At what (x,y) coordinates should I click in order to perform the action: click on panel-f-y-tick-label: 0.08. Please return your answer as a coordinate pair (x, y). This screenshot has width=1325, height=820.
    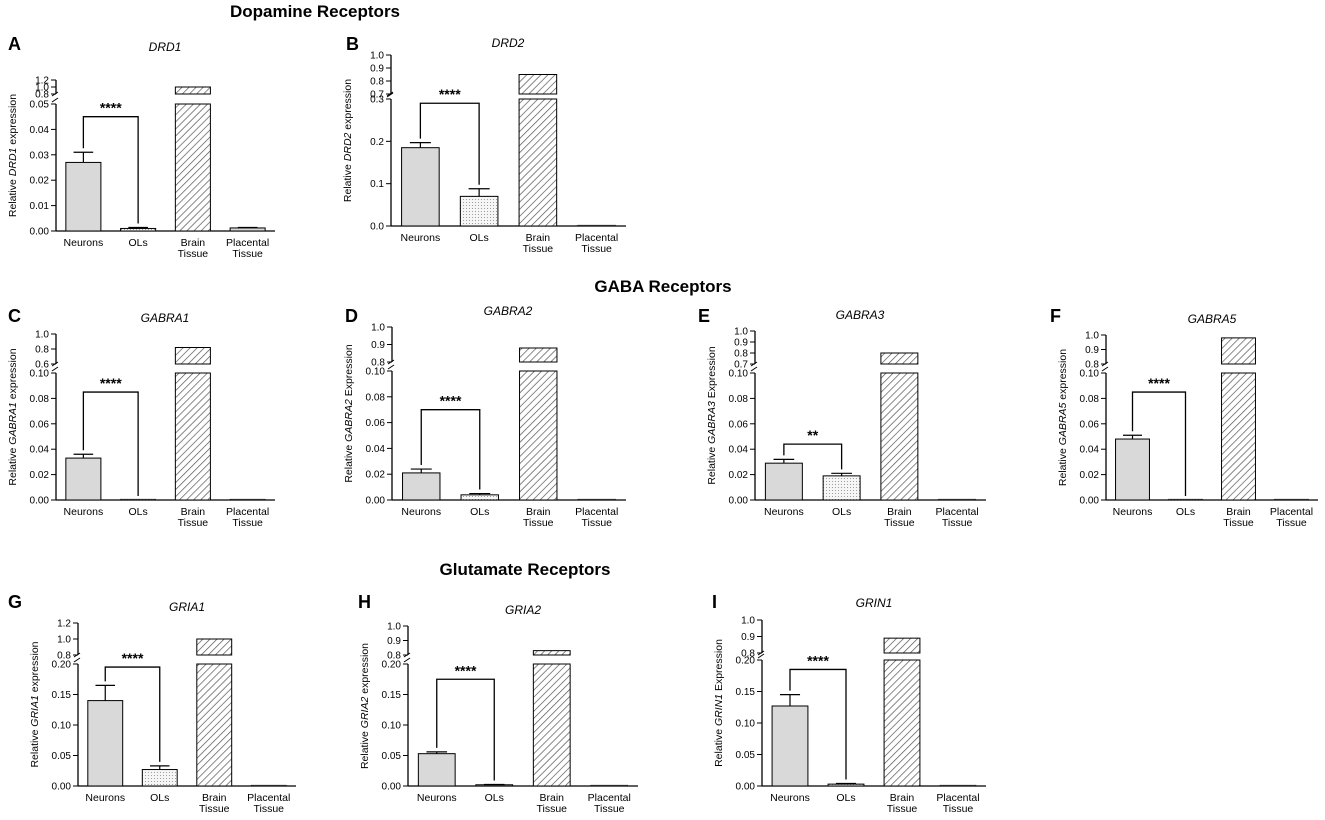
    Looking at the image, I should click on (1090, 399).